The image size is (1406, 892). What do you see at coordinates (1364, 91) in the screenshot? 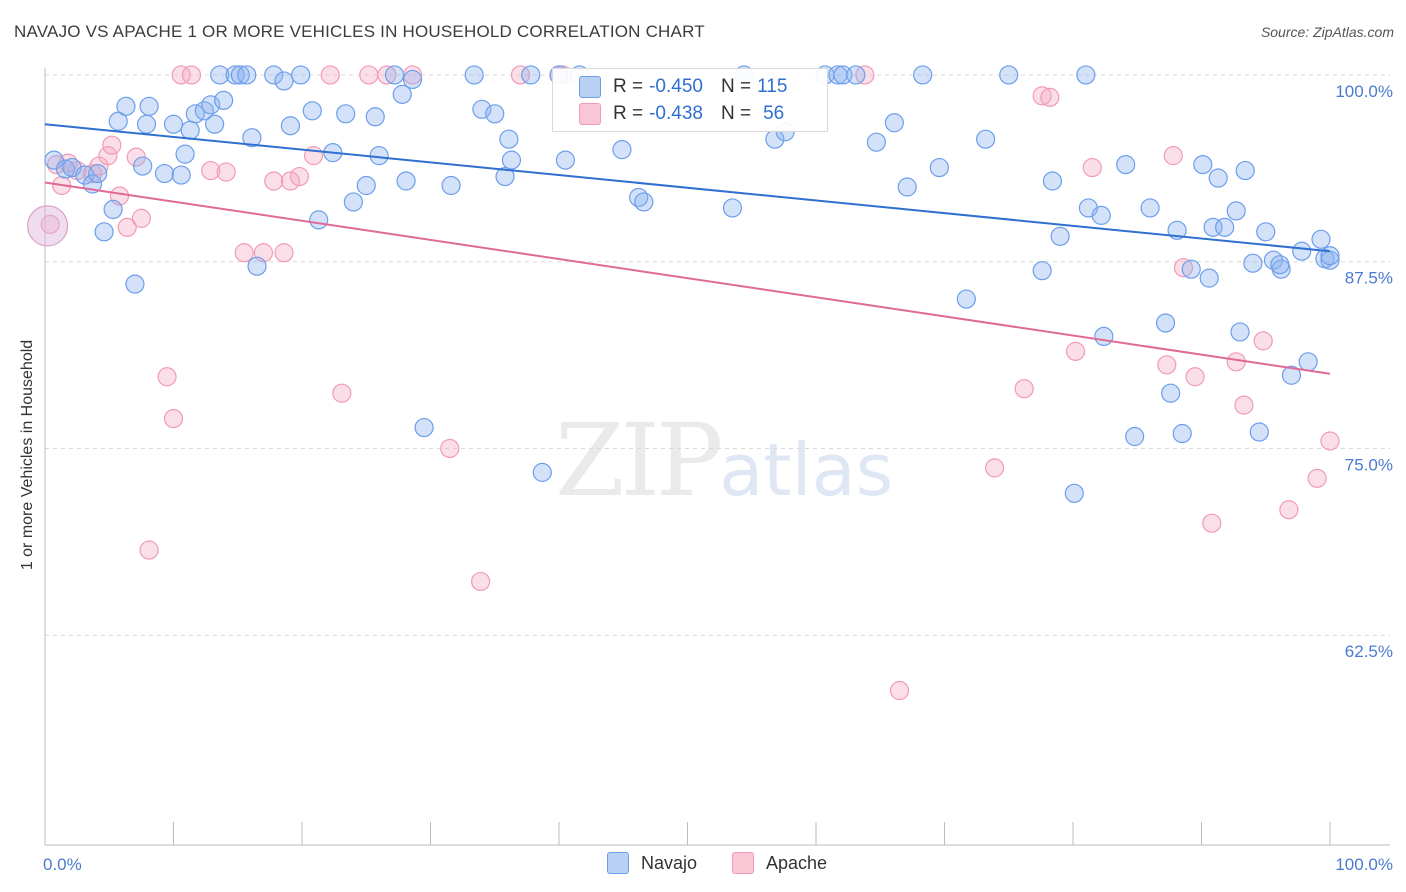
I see `y-tick-label: 100.0%` at bounding box center [1364, 91].